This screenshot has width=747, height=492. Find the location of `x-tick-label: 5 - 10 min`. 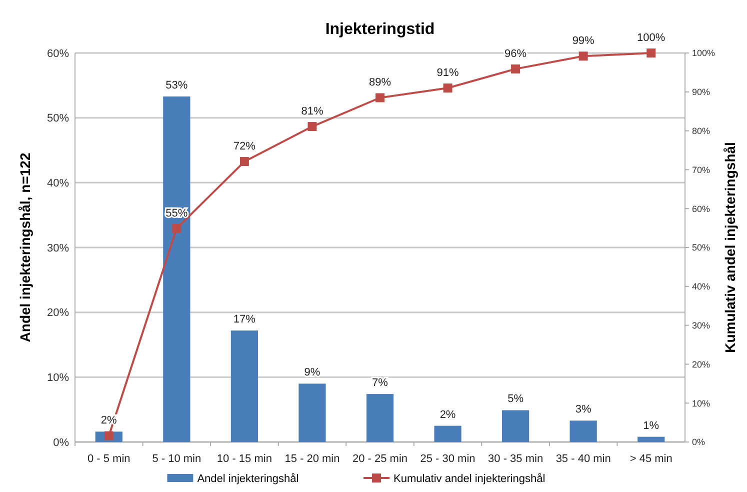

x-tick-label: 5 - 10 min is located at coordinates (177, 459).